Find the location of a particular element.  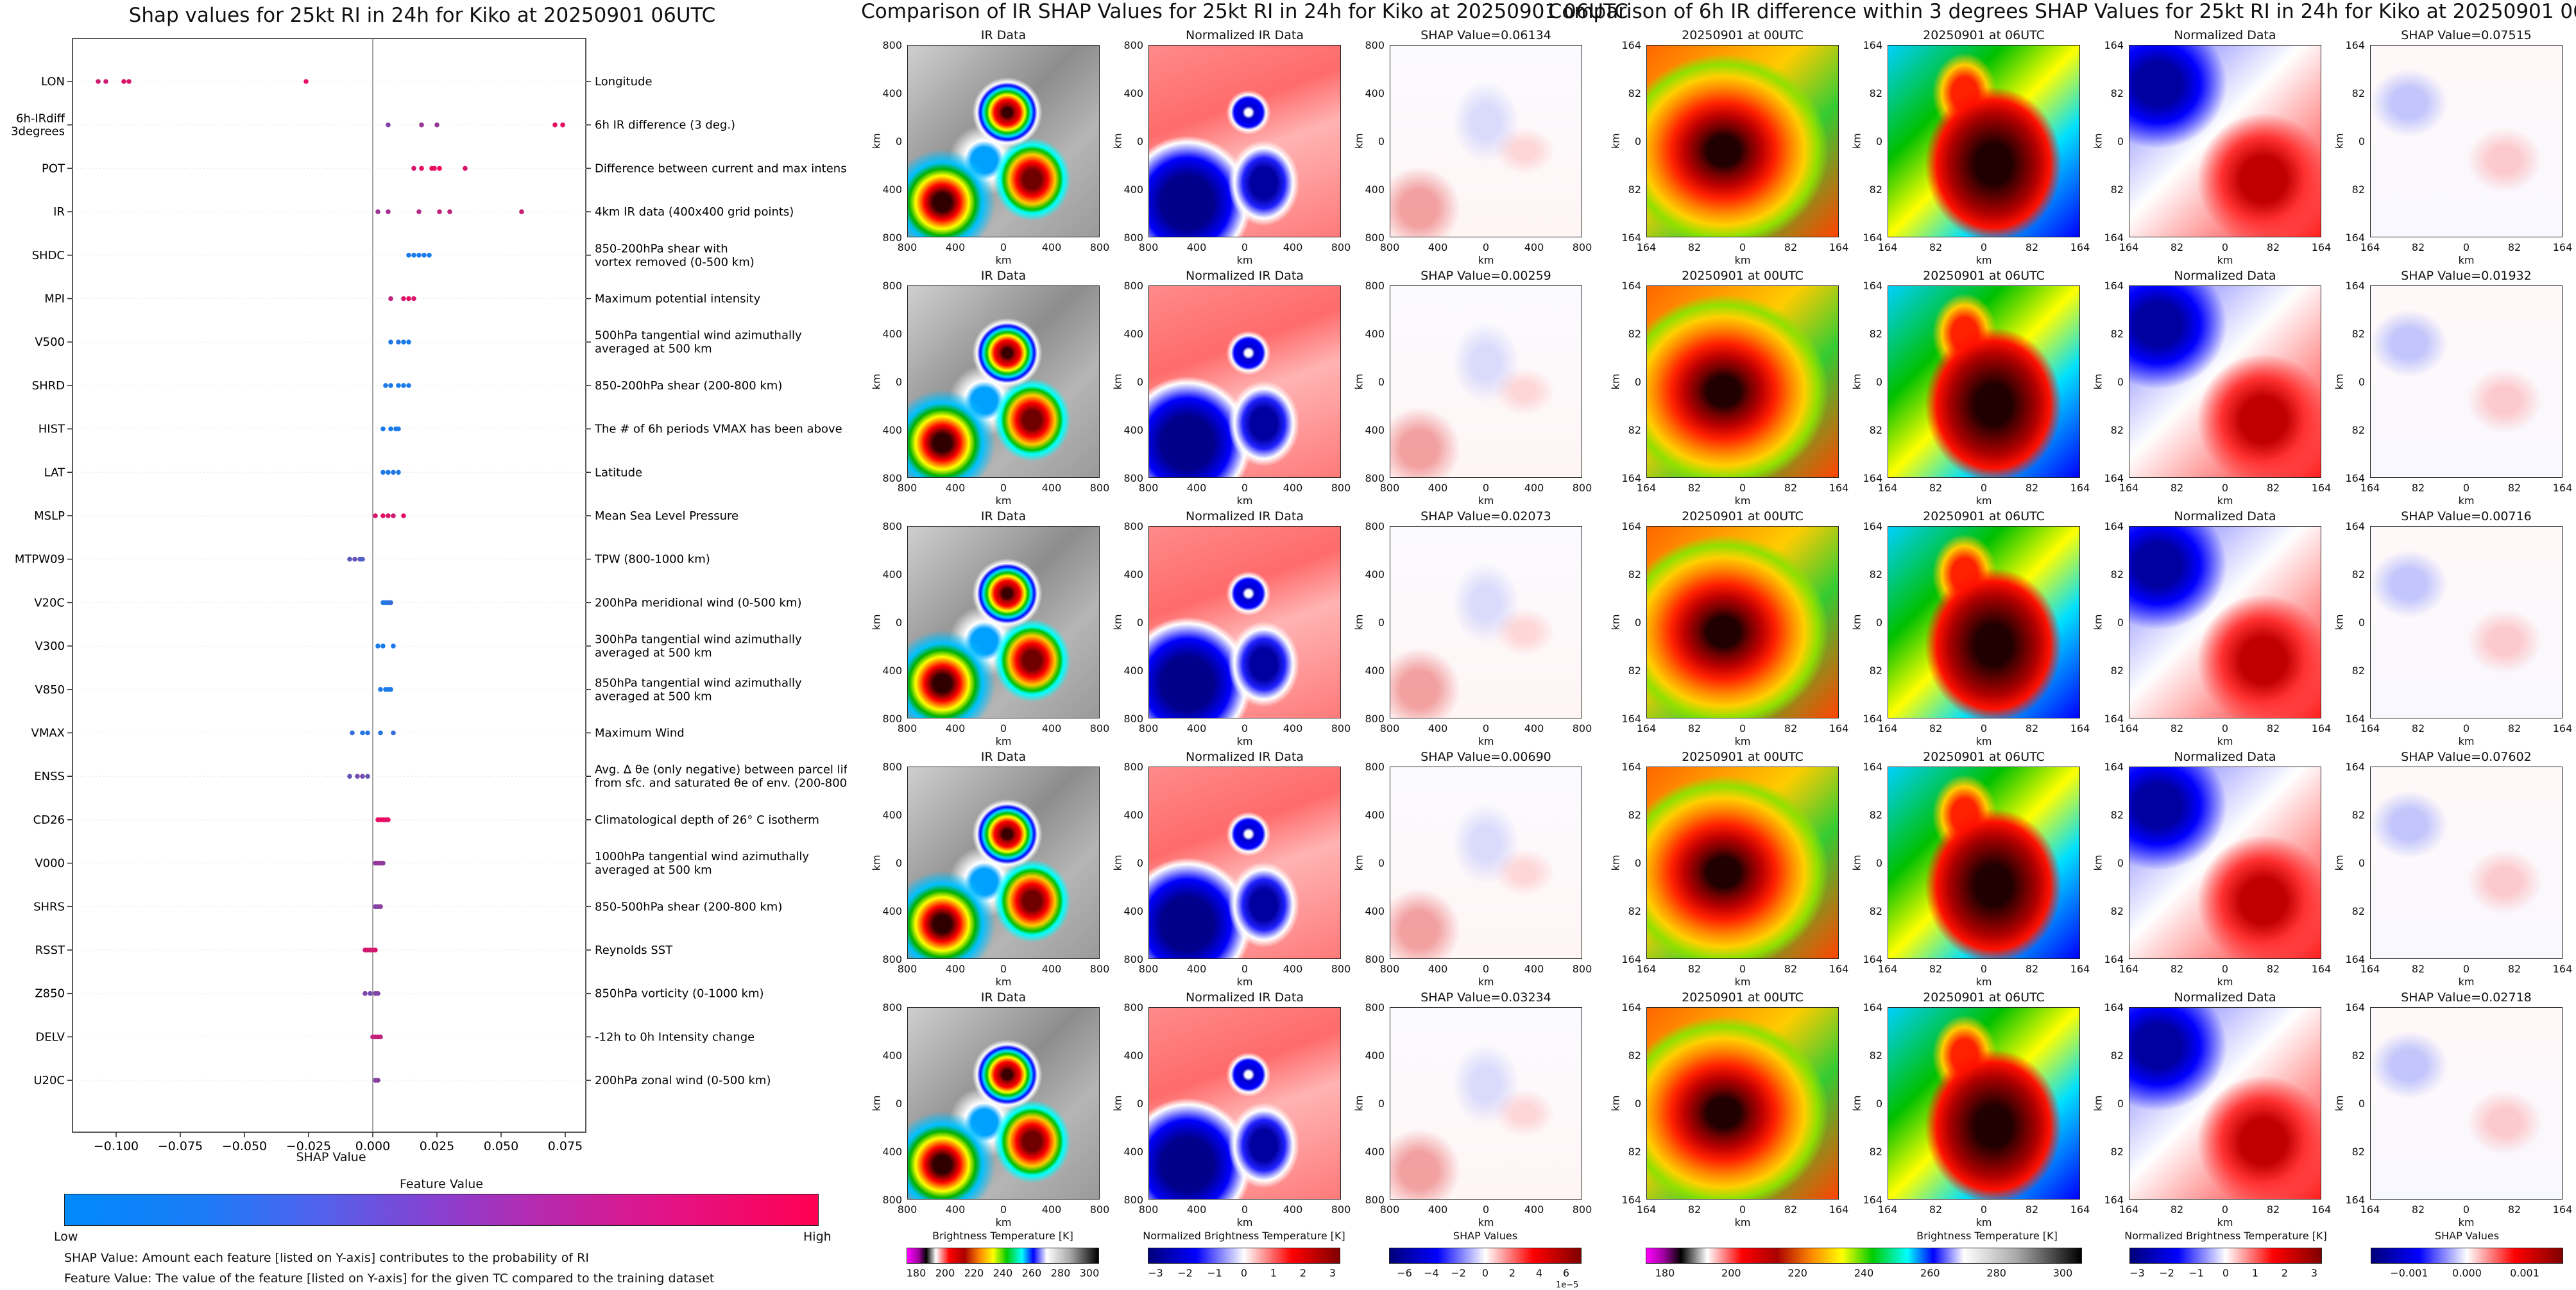

ir-data-title: IR Data is located at coordinates (1004, 276).